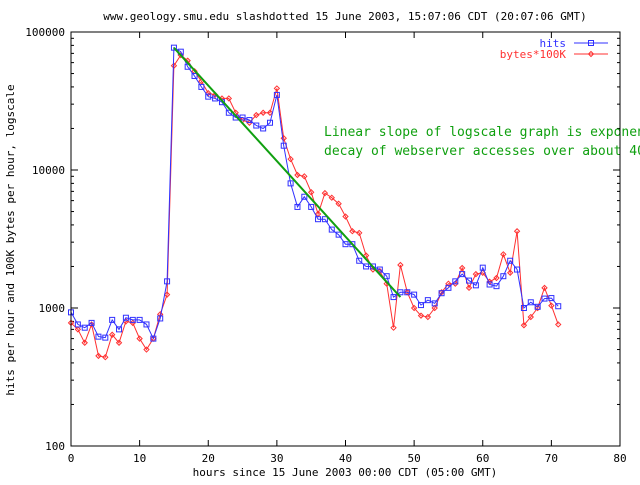 This screenshot has height=485, width=640. I want to click on x-tick-label: 80, so click(619, 458).